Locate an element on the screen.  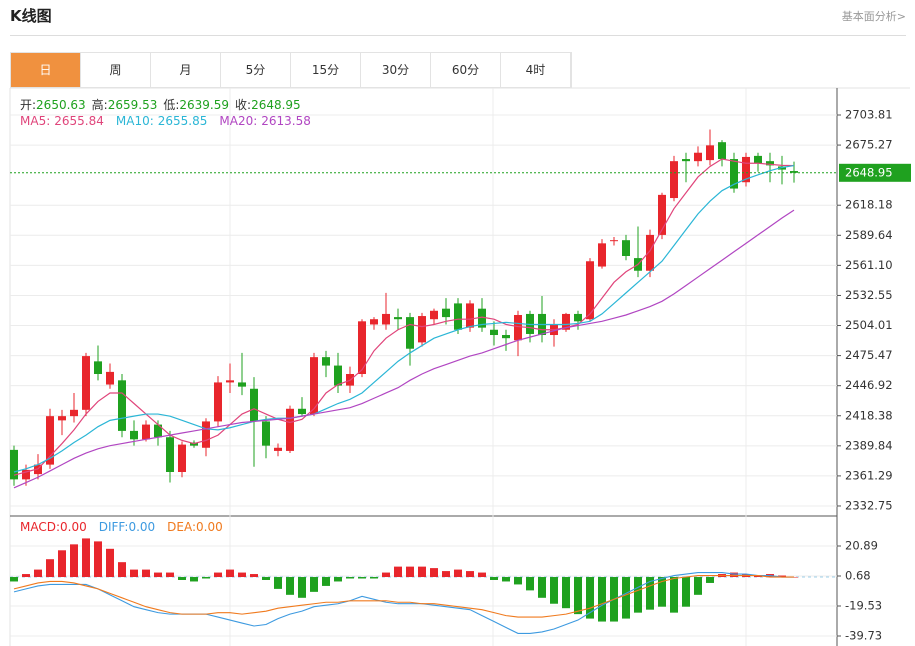
y-tick-label: 0.68 is located at coordinates (858, 576).